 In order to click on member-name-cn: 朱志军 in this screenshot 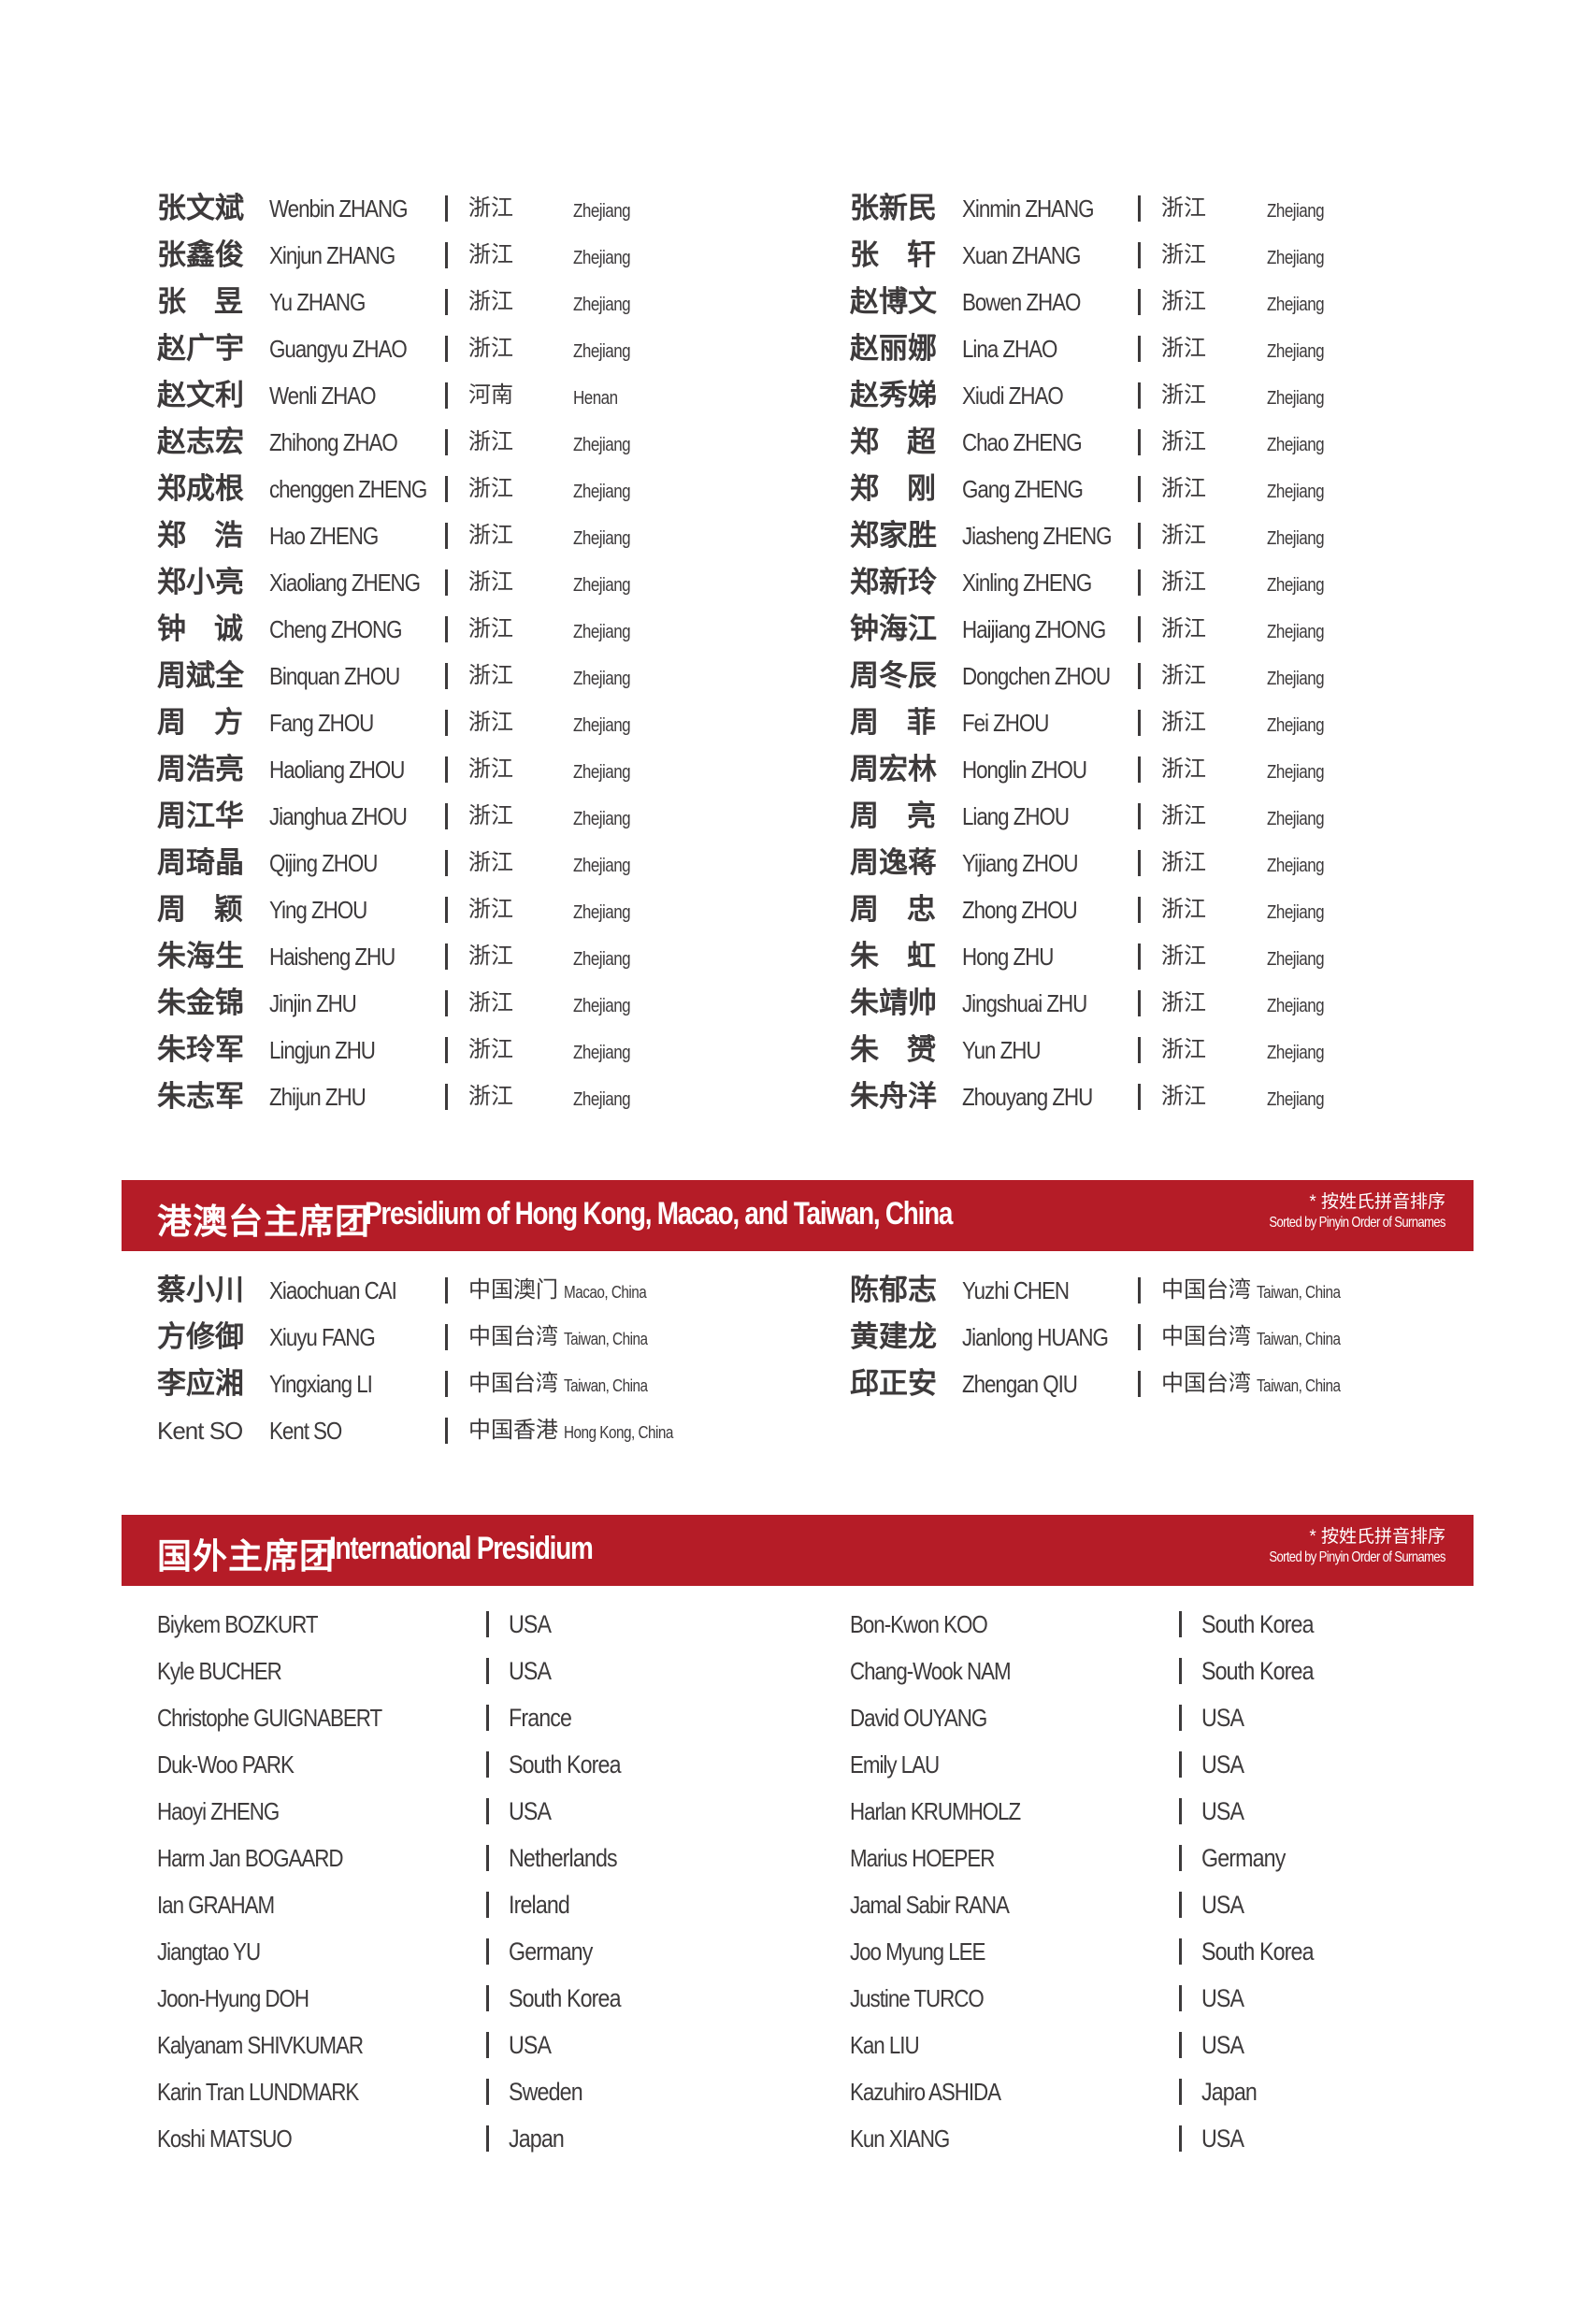, I will do `click(201, 1096)`.